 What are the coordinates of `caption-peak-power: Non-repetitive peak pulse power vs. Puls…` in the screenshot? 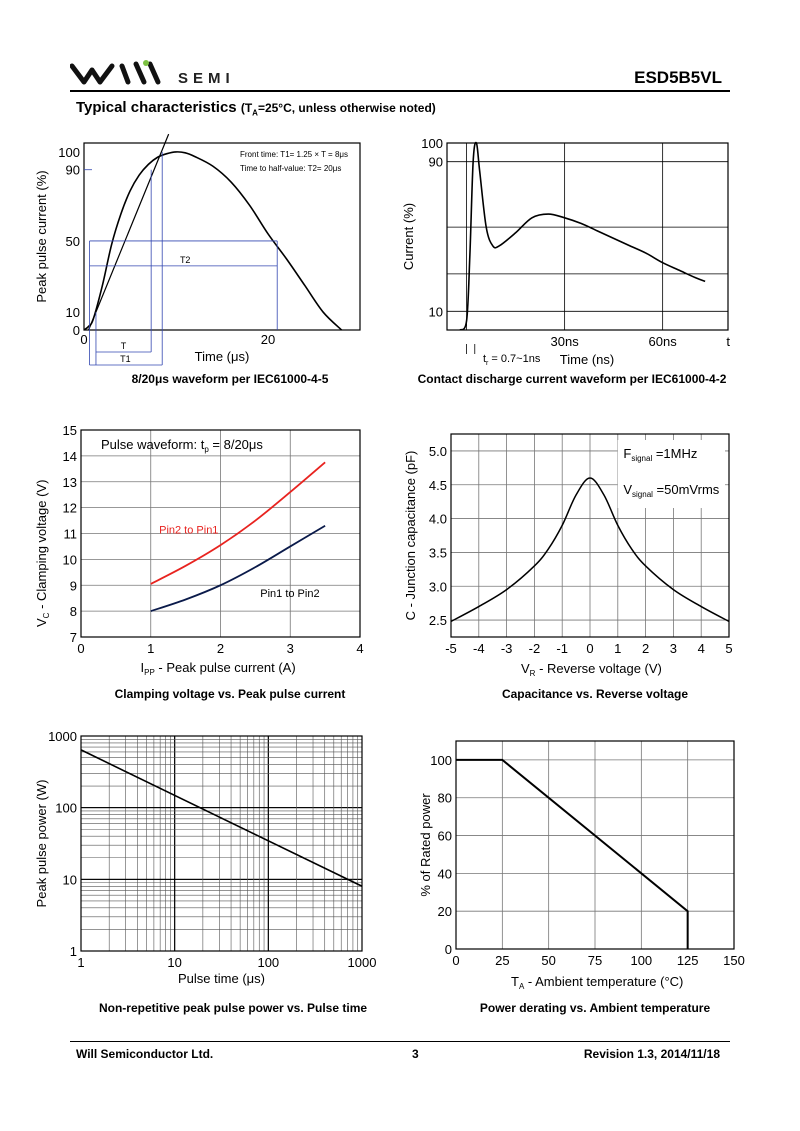 It's located at (233, 1008).